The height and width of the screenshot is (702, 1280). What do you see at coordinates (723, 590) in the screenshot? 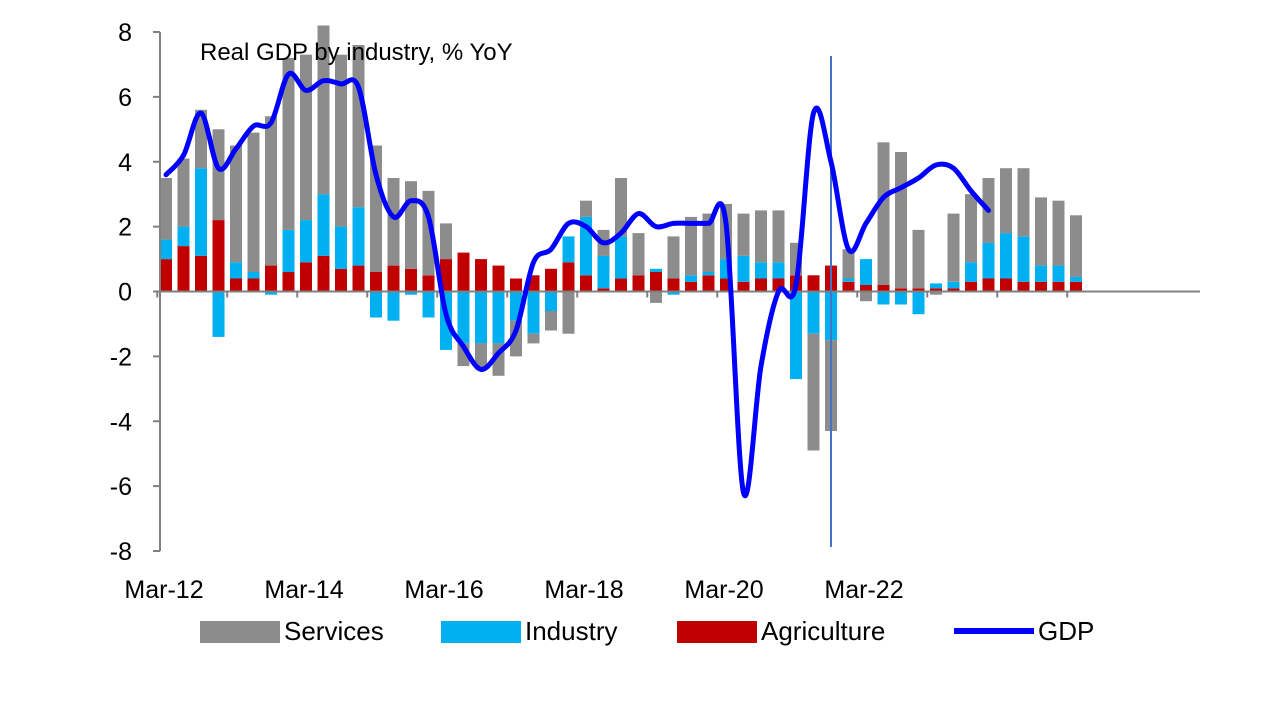
I see `x-tick-label: Mar-20` at bounding box center [723, 590].